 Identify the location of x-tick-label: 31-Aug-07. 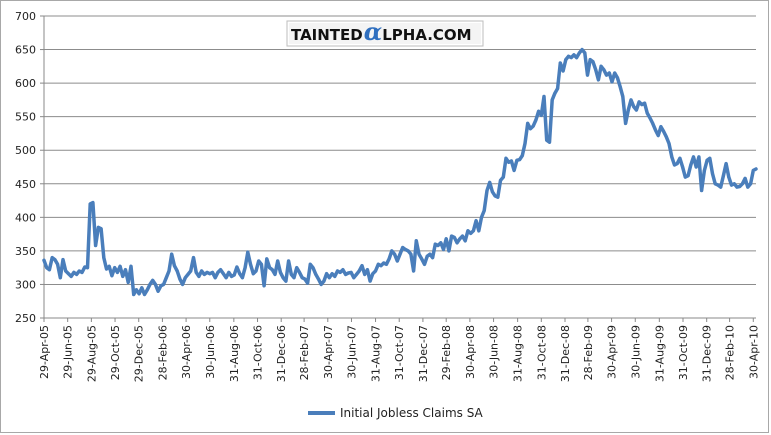
(376, 353).